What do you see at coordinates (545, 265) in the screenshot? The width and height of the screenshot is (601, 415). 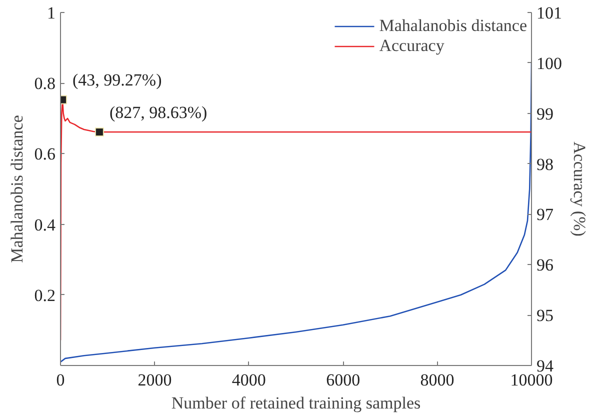 I see `y2-tick-label: 96` at bounding box center [545, 265].